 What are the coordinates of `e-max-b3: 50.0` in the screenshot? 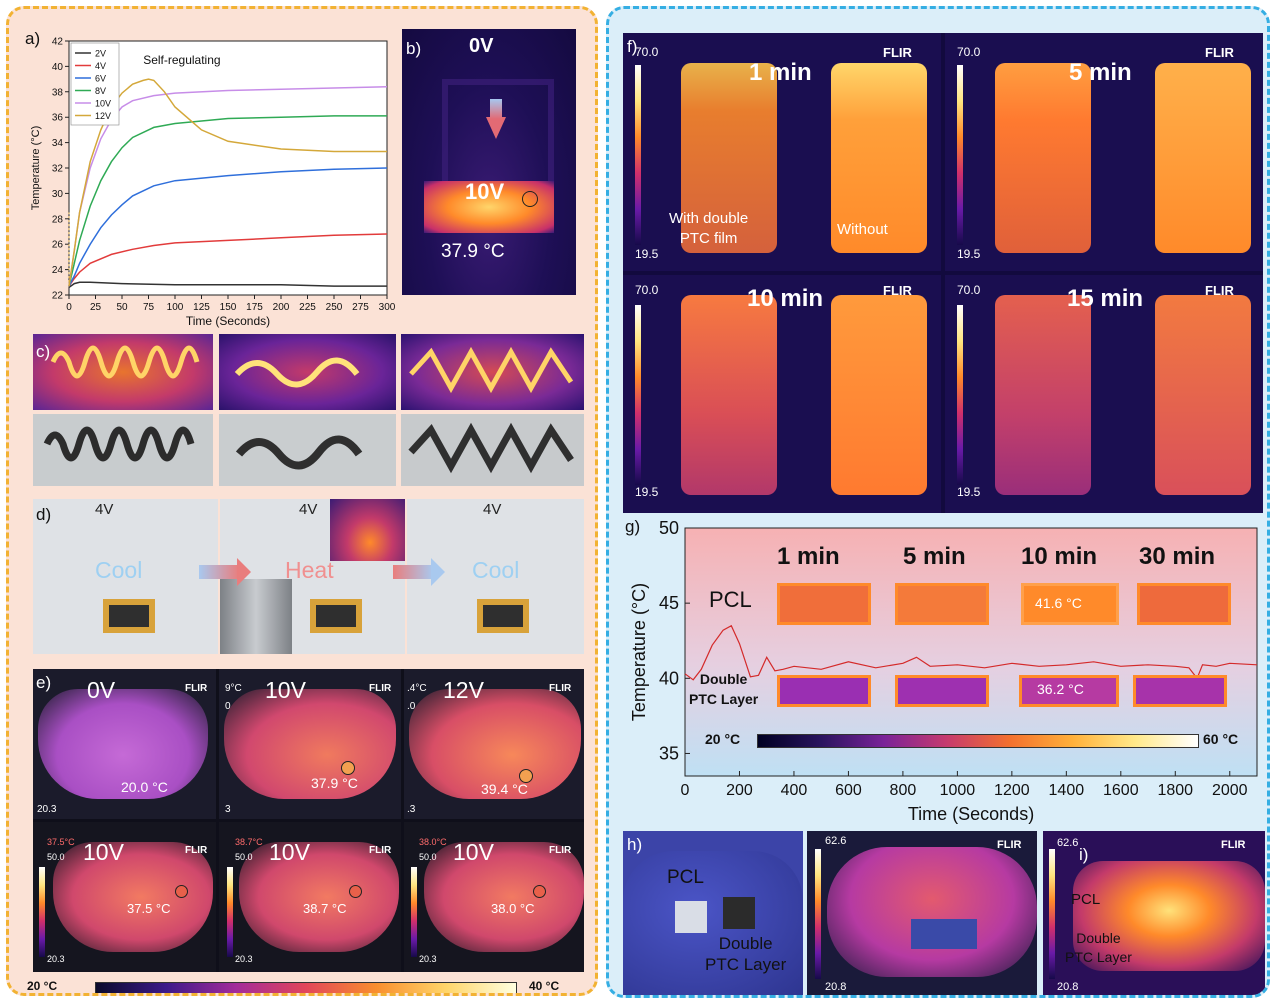 It's located at (428, 857).